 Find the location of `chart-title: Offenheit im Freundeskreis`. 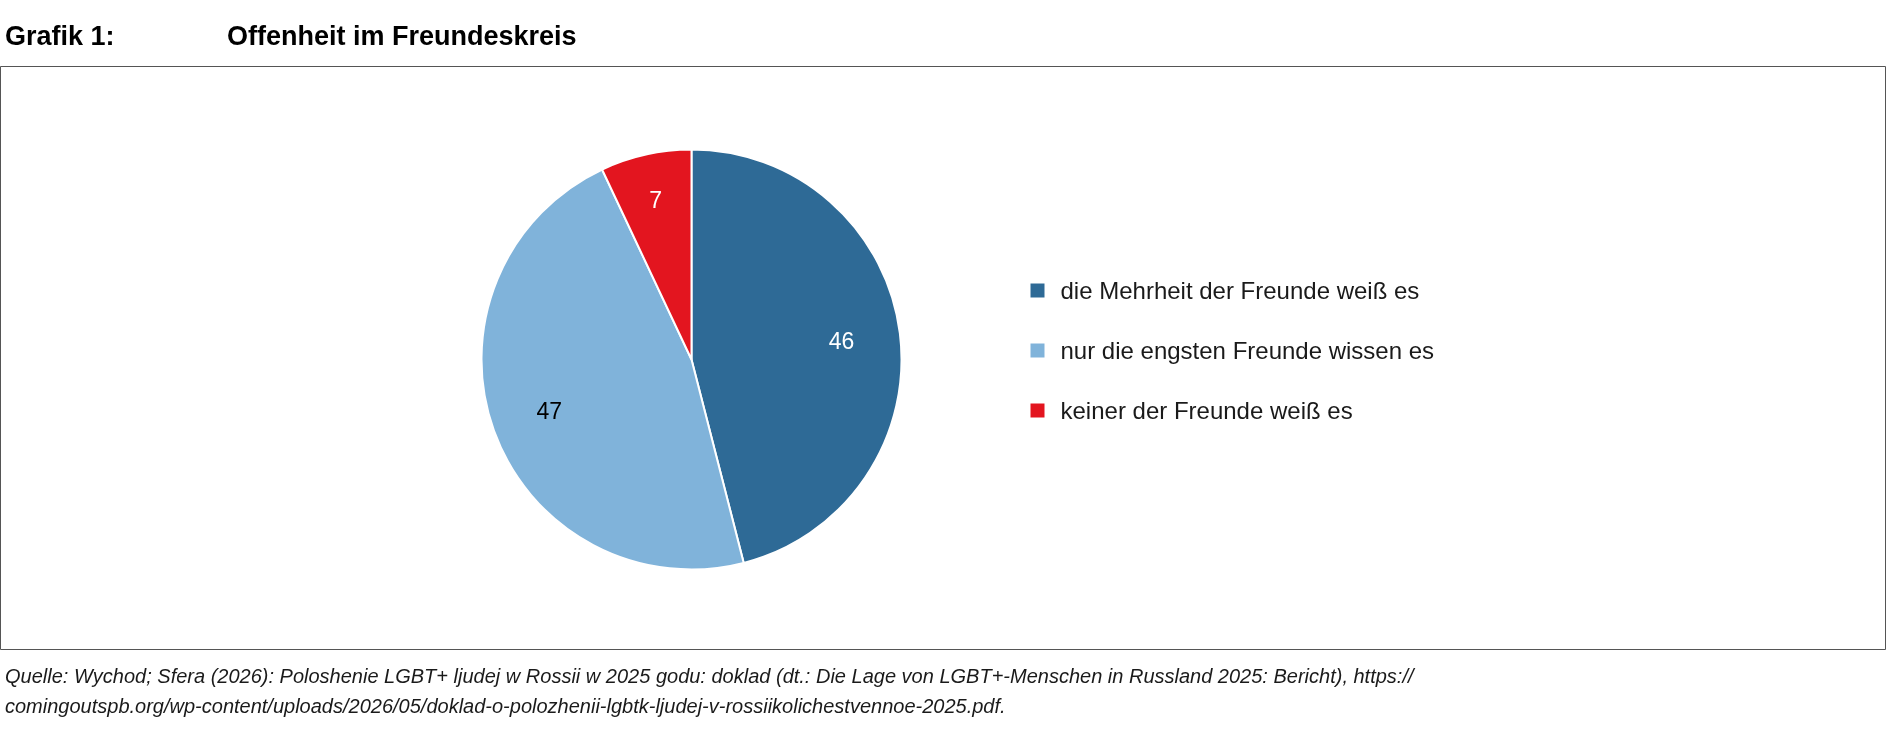

chart-title: Offenheit im Freundeskreis is located at coordinates (402, 36).